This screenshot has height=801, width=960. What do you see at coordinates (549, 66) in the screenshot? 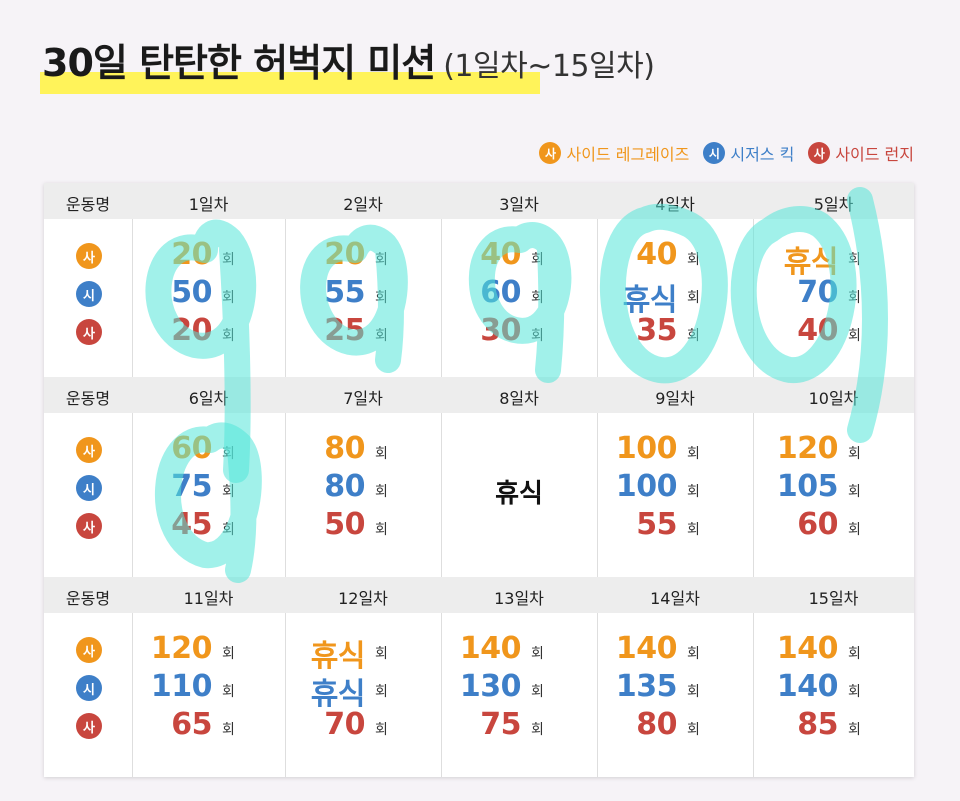
I see `title-subtitle: (1일차~15일차)` at bounding box center [549, 66].